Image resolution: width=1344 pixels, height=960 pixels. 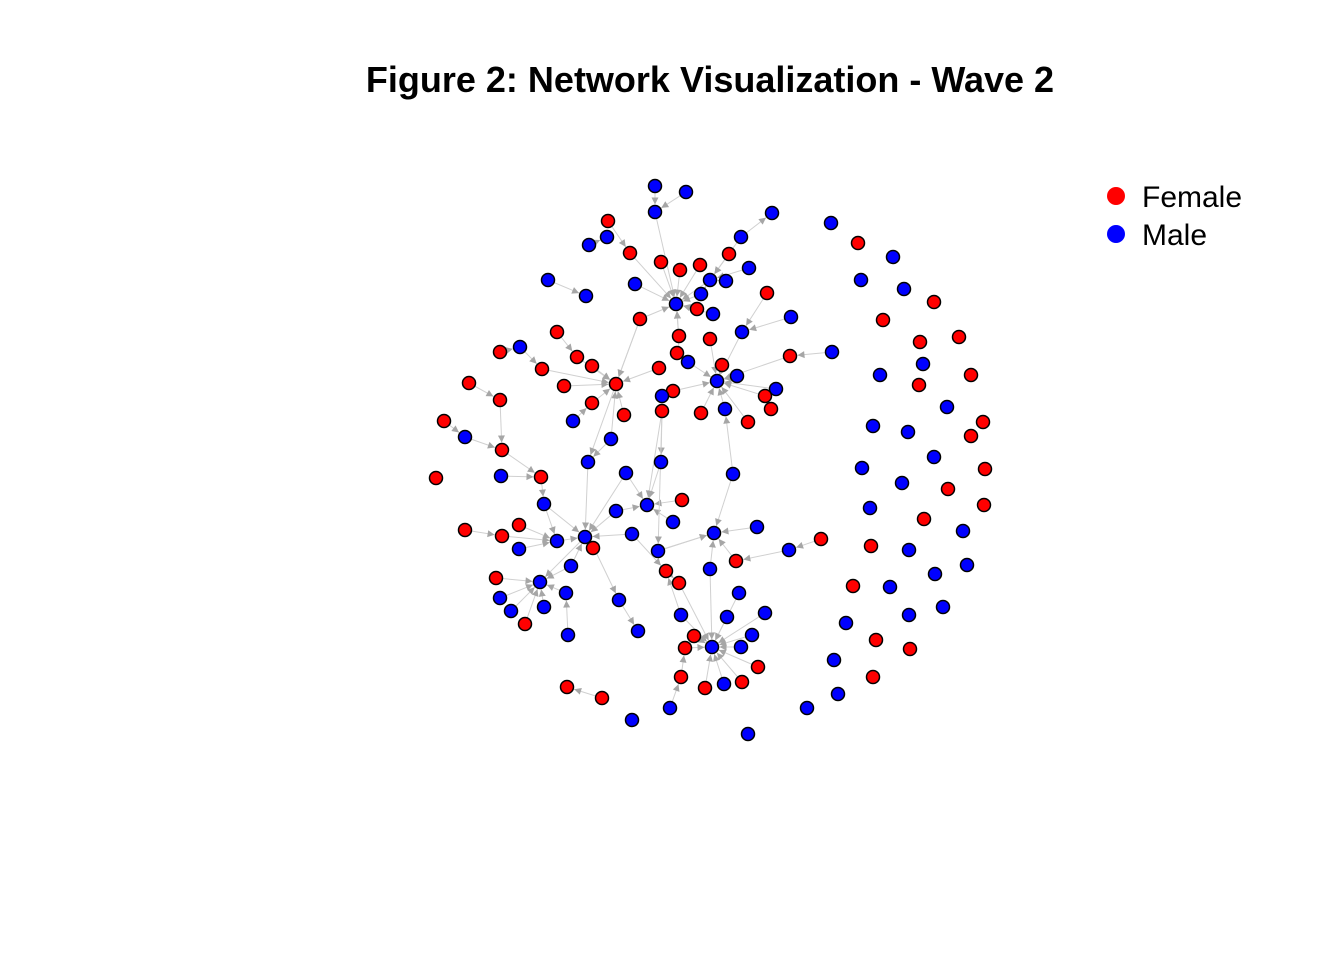 What do you see at coordinates (1192, 197) in the screenshot?
I see `legend-female-label: Female` at bounding box center [1192, 197].